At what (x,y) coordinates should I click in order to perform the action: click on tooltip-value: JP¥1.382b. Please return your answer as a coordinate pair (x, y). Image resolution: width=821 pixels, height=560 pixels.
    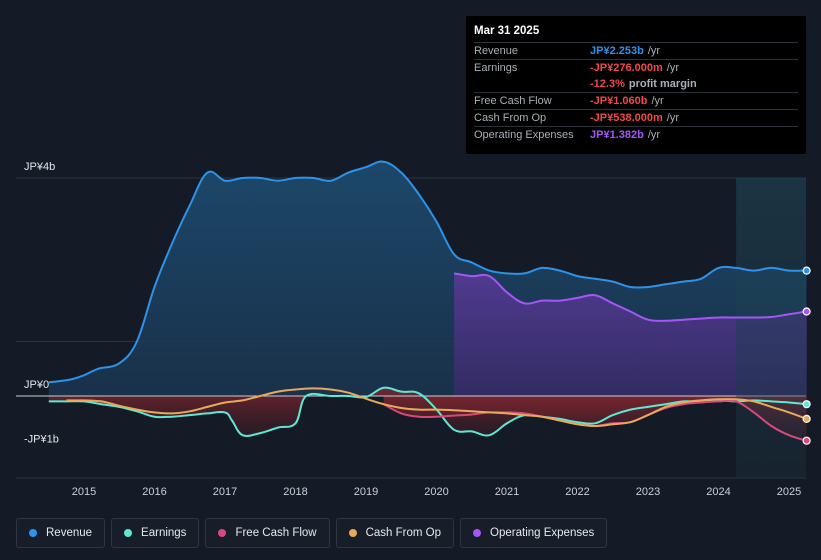
    Looking at the image, I should click on (617, 135).